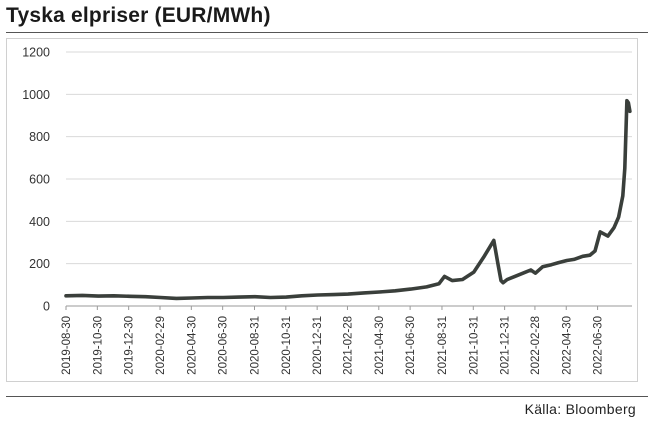  Describe the element at coordinates (348, 345) in the screenshot. I see `x-tick-label: 2021-02-28` at that location.